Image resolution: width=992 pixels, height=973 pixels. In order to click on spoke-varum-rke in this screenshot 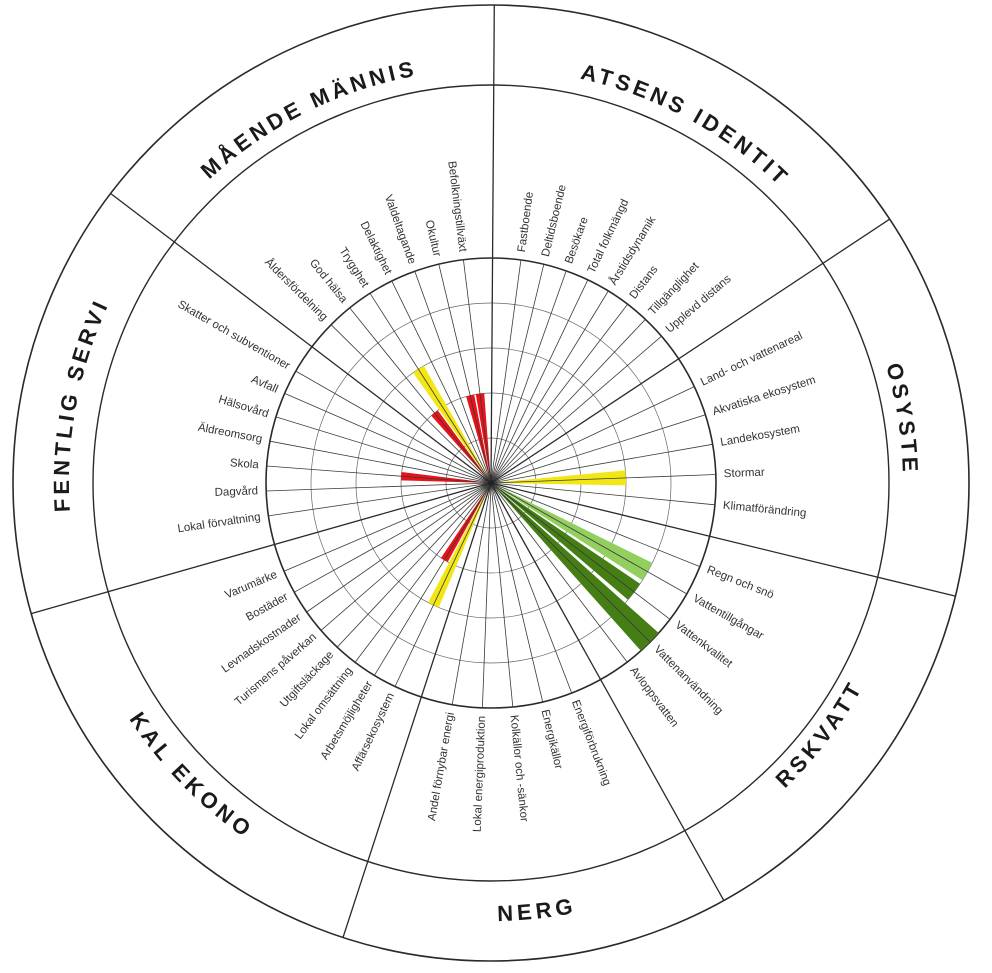, I will do `click(387, 527)`.